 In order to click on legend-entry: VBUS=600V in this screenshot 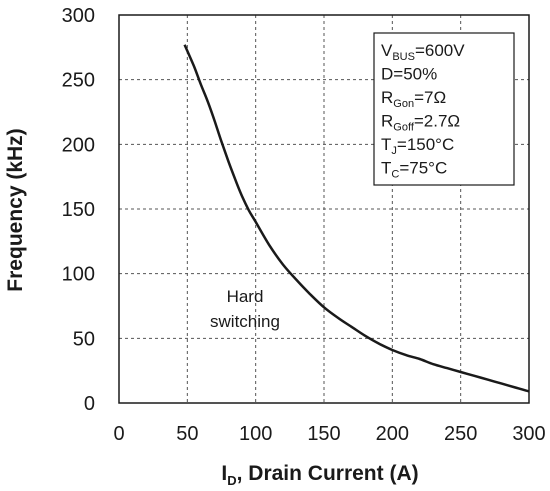, I will do `click(423, 52)`.